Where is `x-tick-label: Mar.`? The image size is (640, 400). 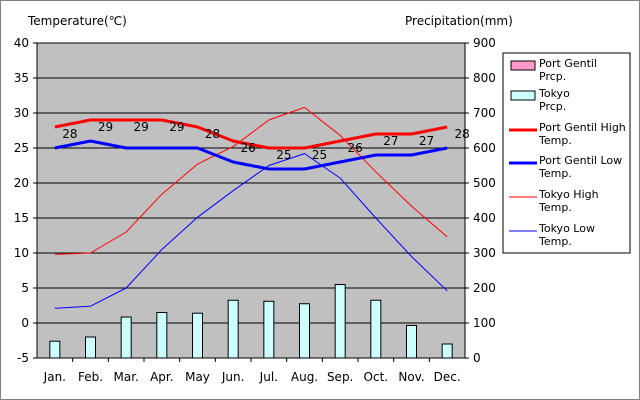
x-tick-label: Mar. is located at coordinates (125, 377).